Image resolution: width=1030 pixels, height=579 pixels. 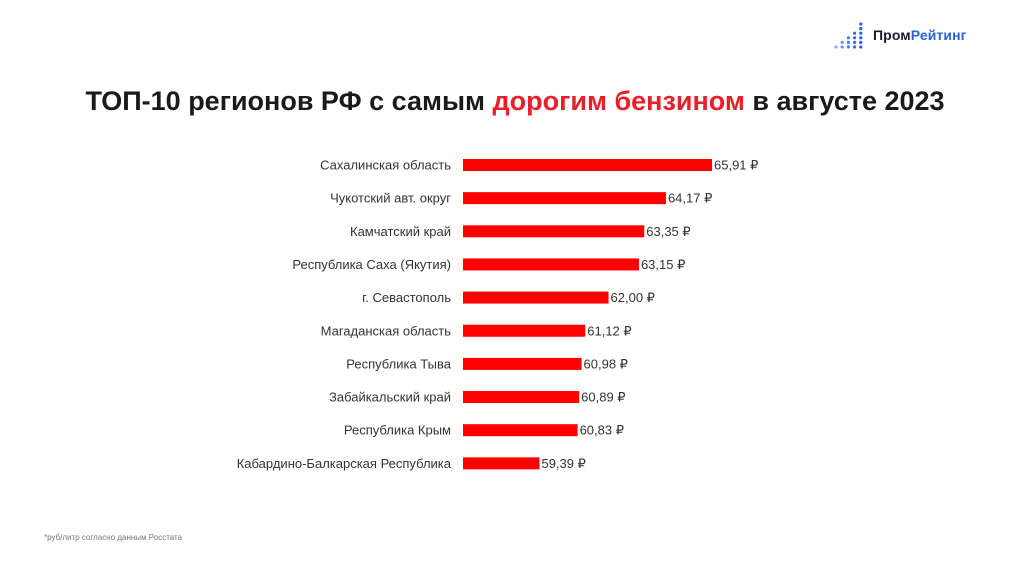 What do you see at coordinates (344, 463) in the screenshot?
I see `category-label: Кабардино-Балкарская Республика` at bounding box center [344, 463].